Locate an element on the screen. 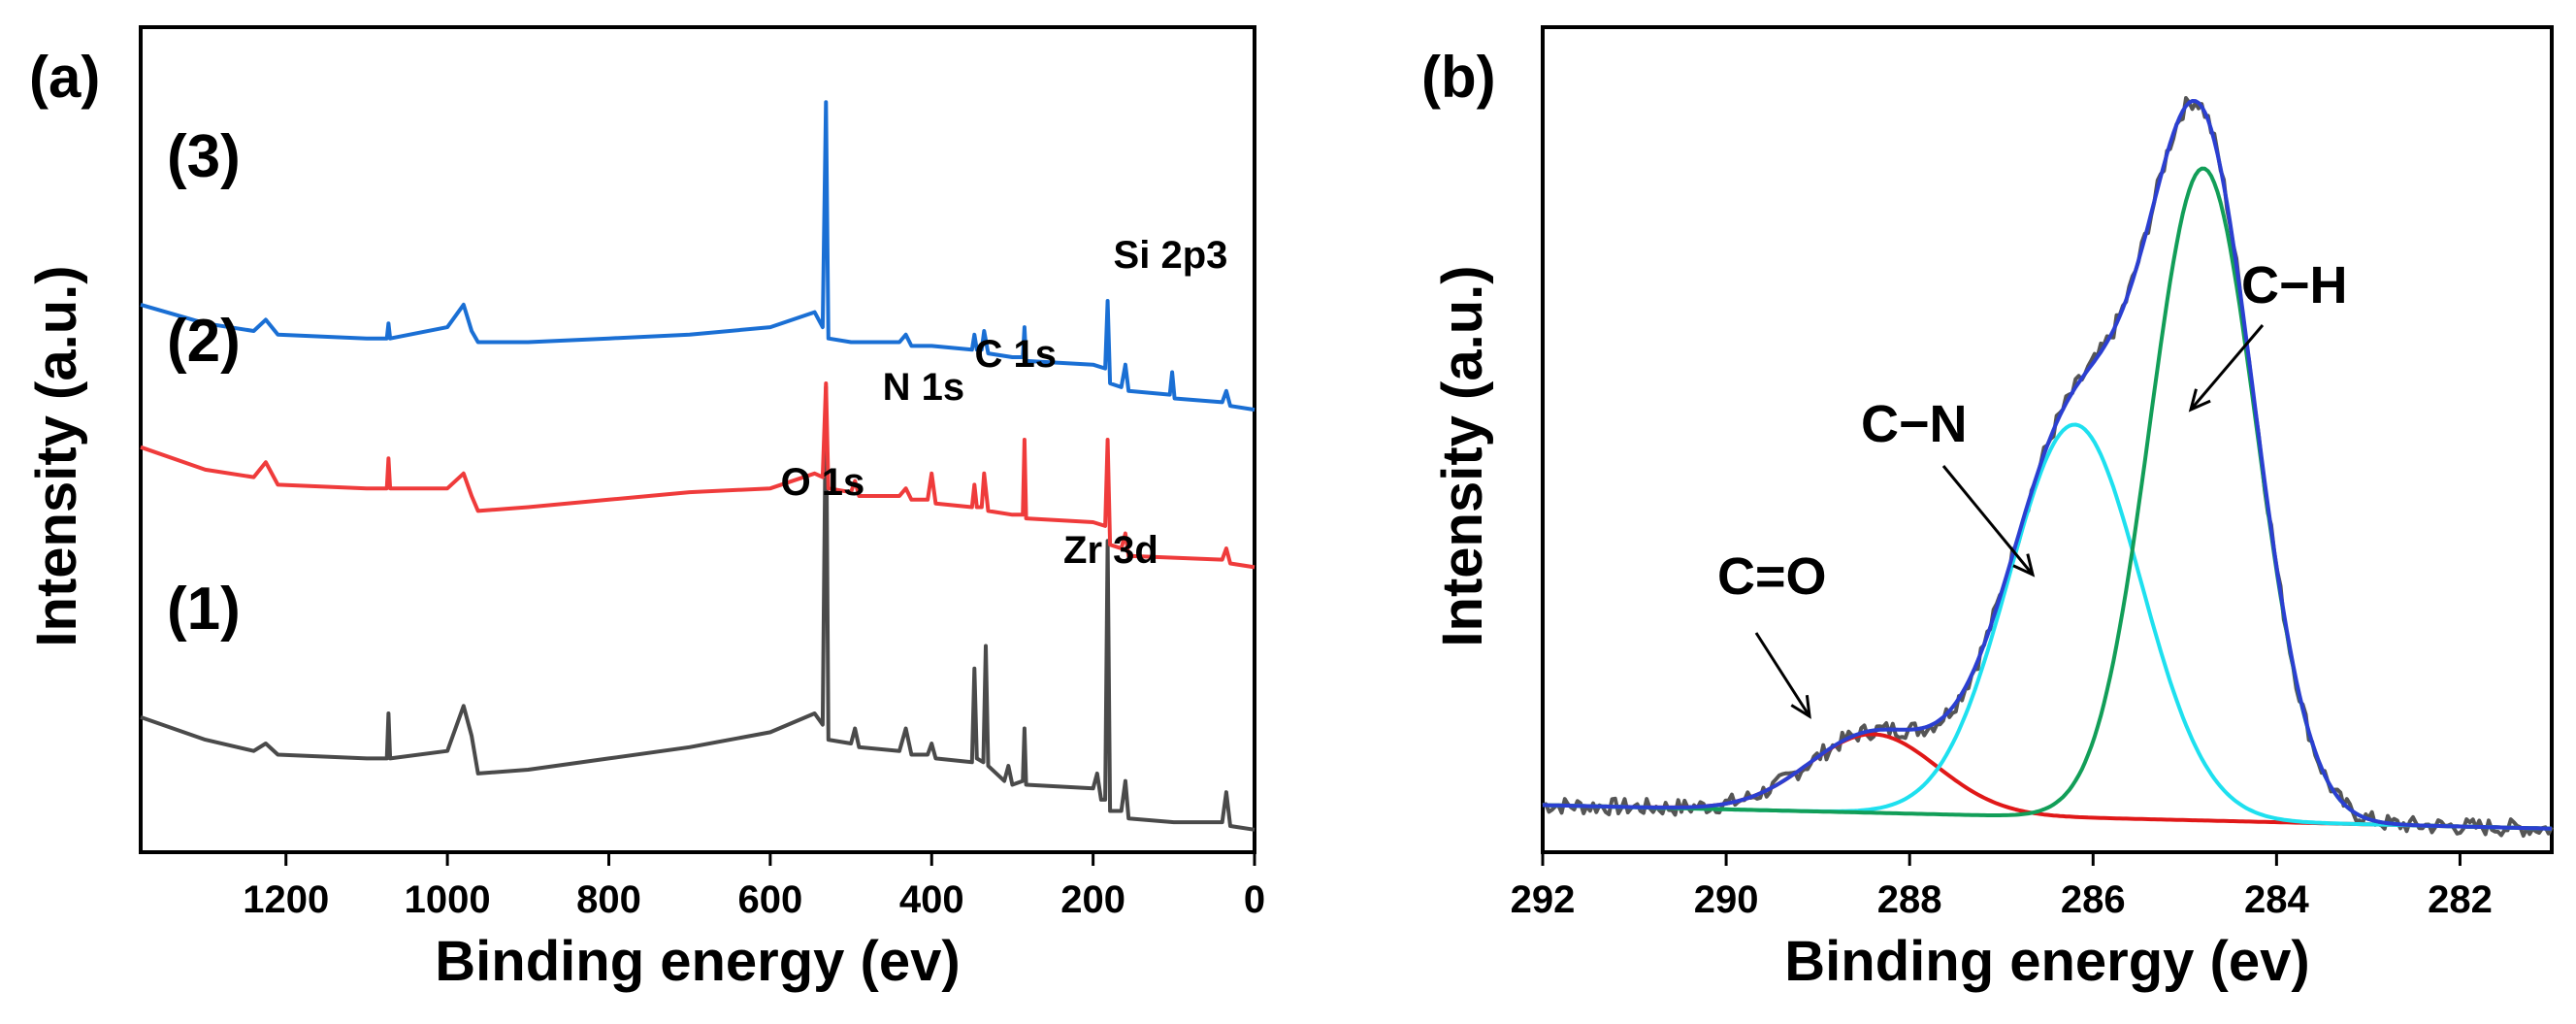 This screenshot has width=2576, height=1024. x-tick-label: 292 is located at coordinates (1543, 899).